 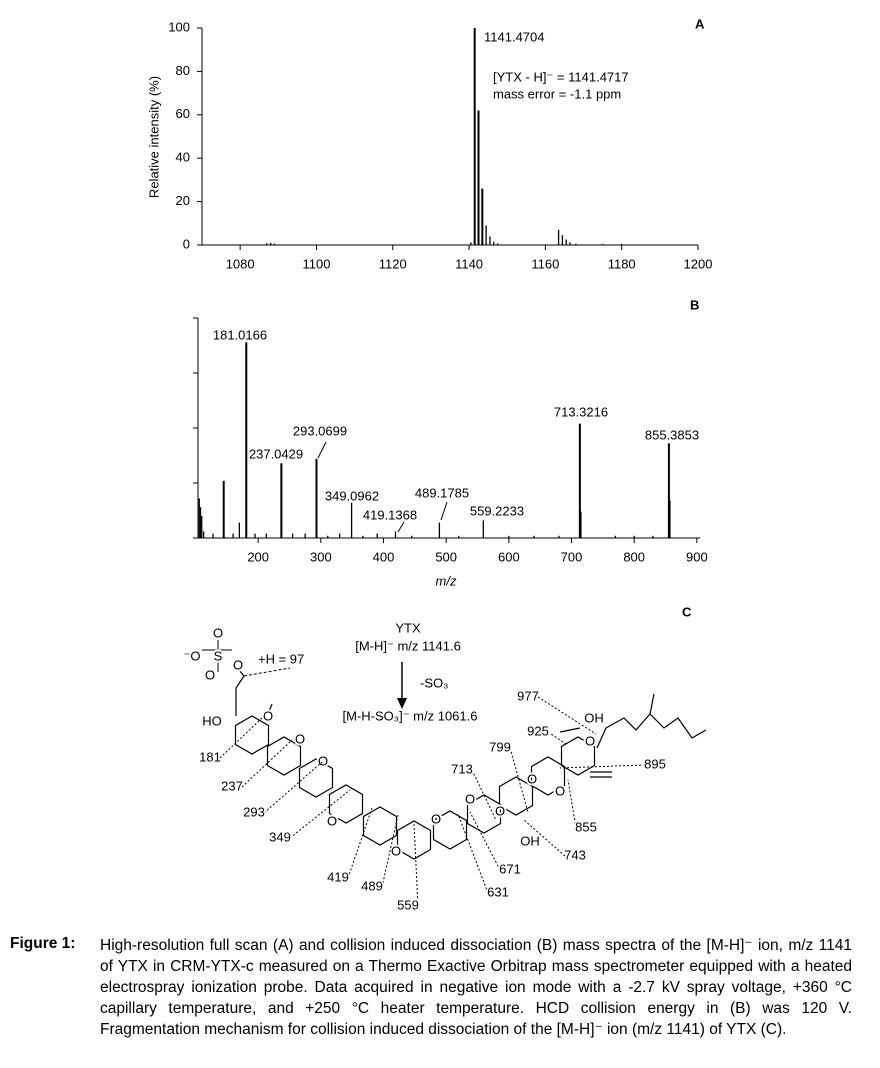 I want to click on x-tick-label: 900, so click(x=697, y=556).